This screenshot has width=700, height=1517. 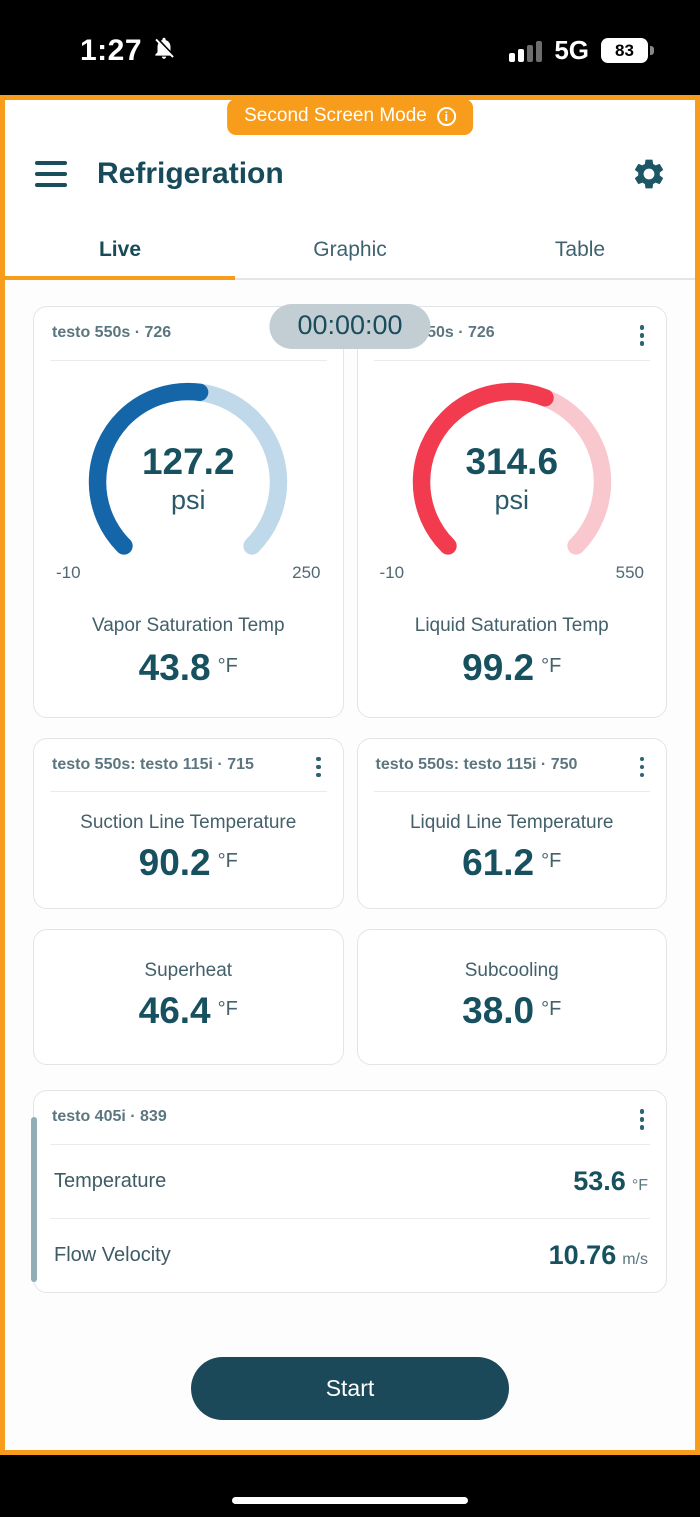 What do you see at coordinates (120, 250) in the screenshot?
I see `tab-live: Live` at bounding box center [120, 250].